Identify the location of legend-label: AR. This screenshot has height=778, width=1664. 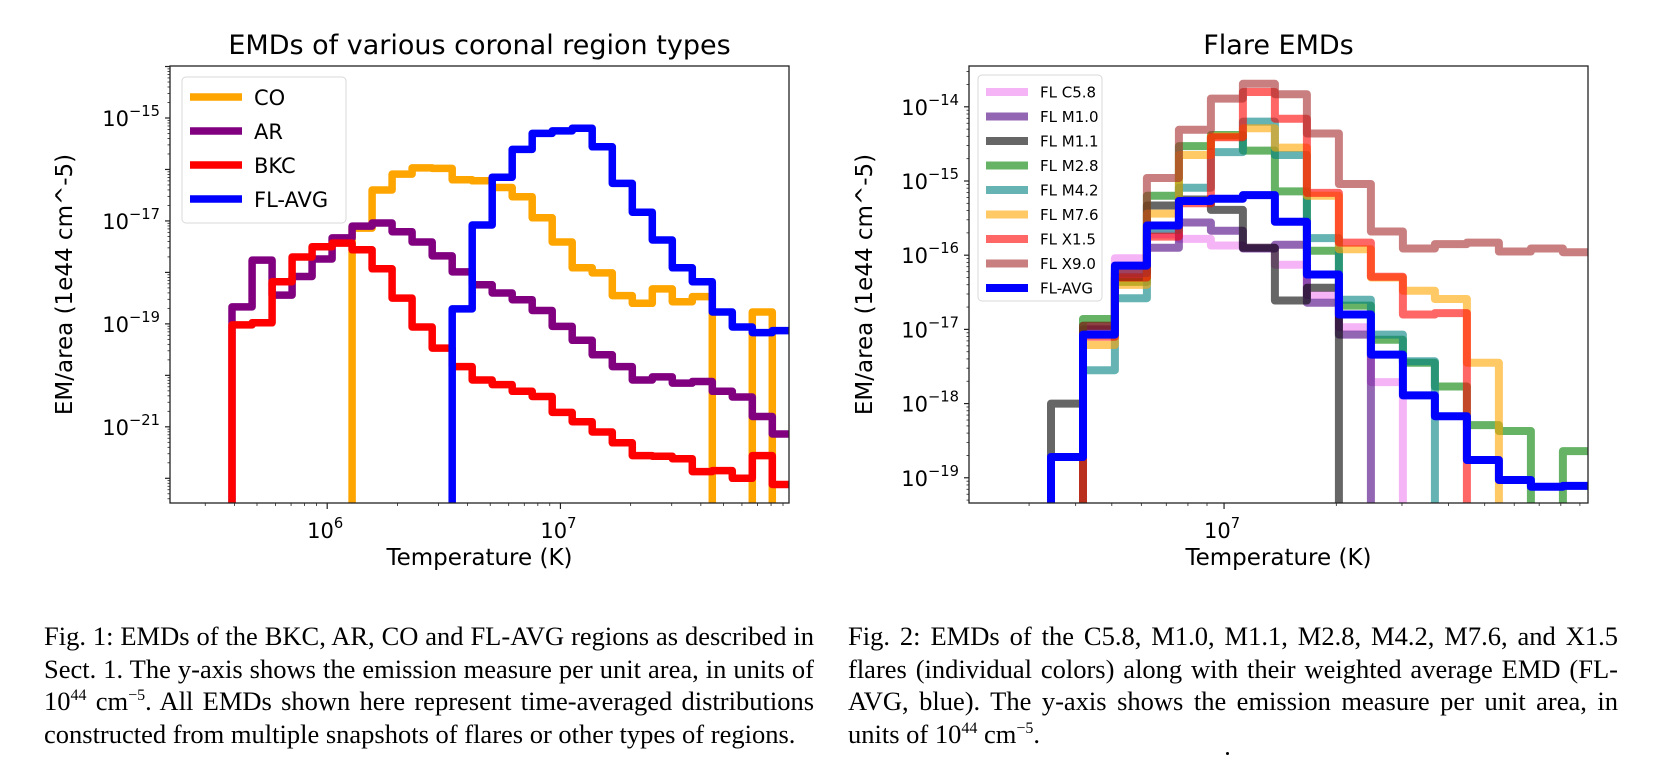
(268, 132).